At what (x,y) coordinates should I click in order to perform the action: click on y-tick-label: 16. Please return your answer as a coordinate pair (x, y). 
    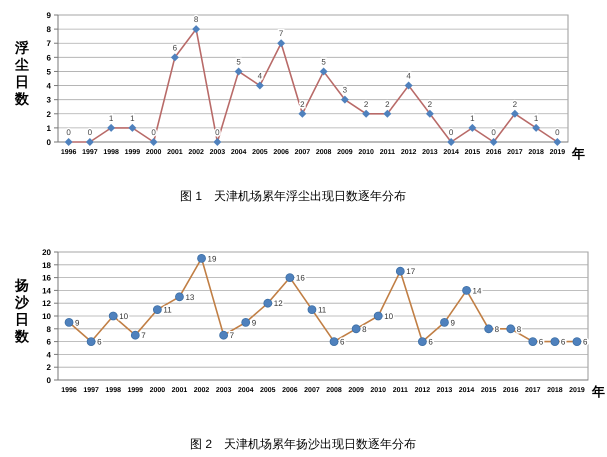
    Looking at the image, I should click on (47, 278).